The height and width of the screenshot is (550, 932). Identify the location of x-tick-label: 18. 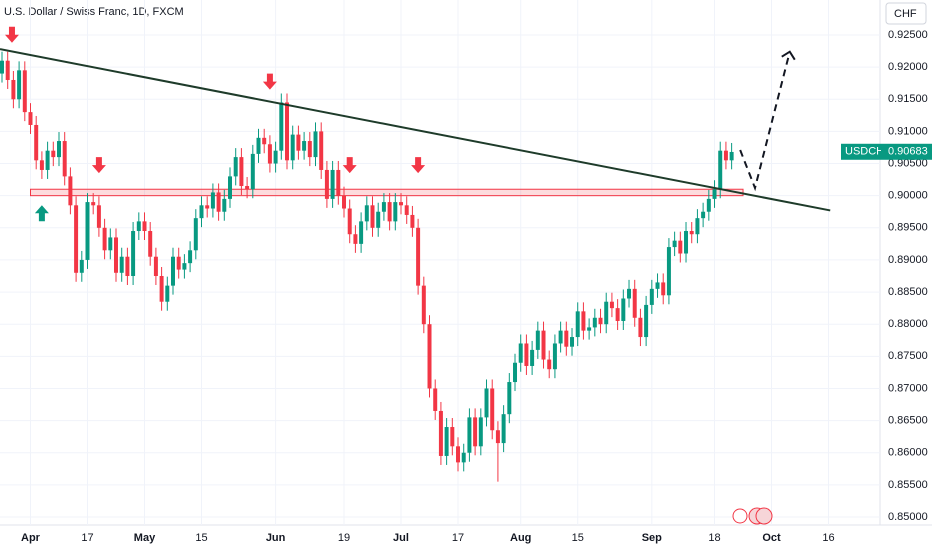
(714, 538).